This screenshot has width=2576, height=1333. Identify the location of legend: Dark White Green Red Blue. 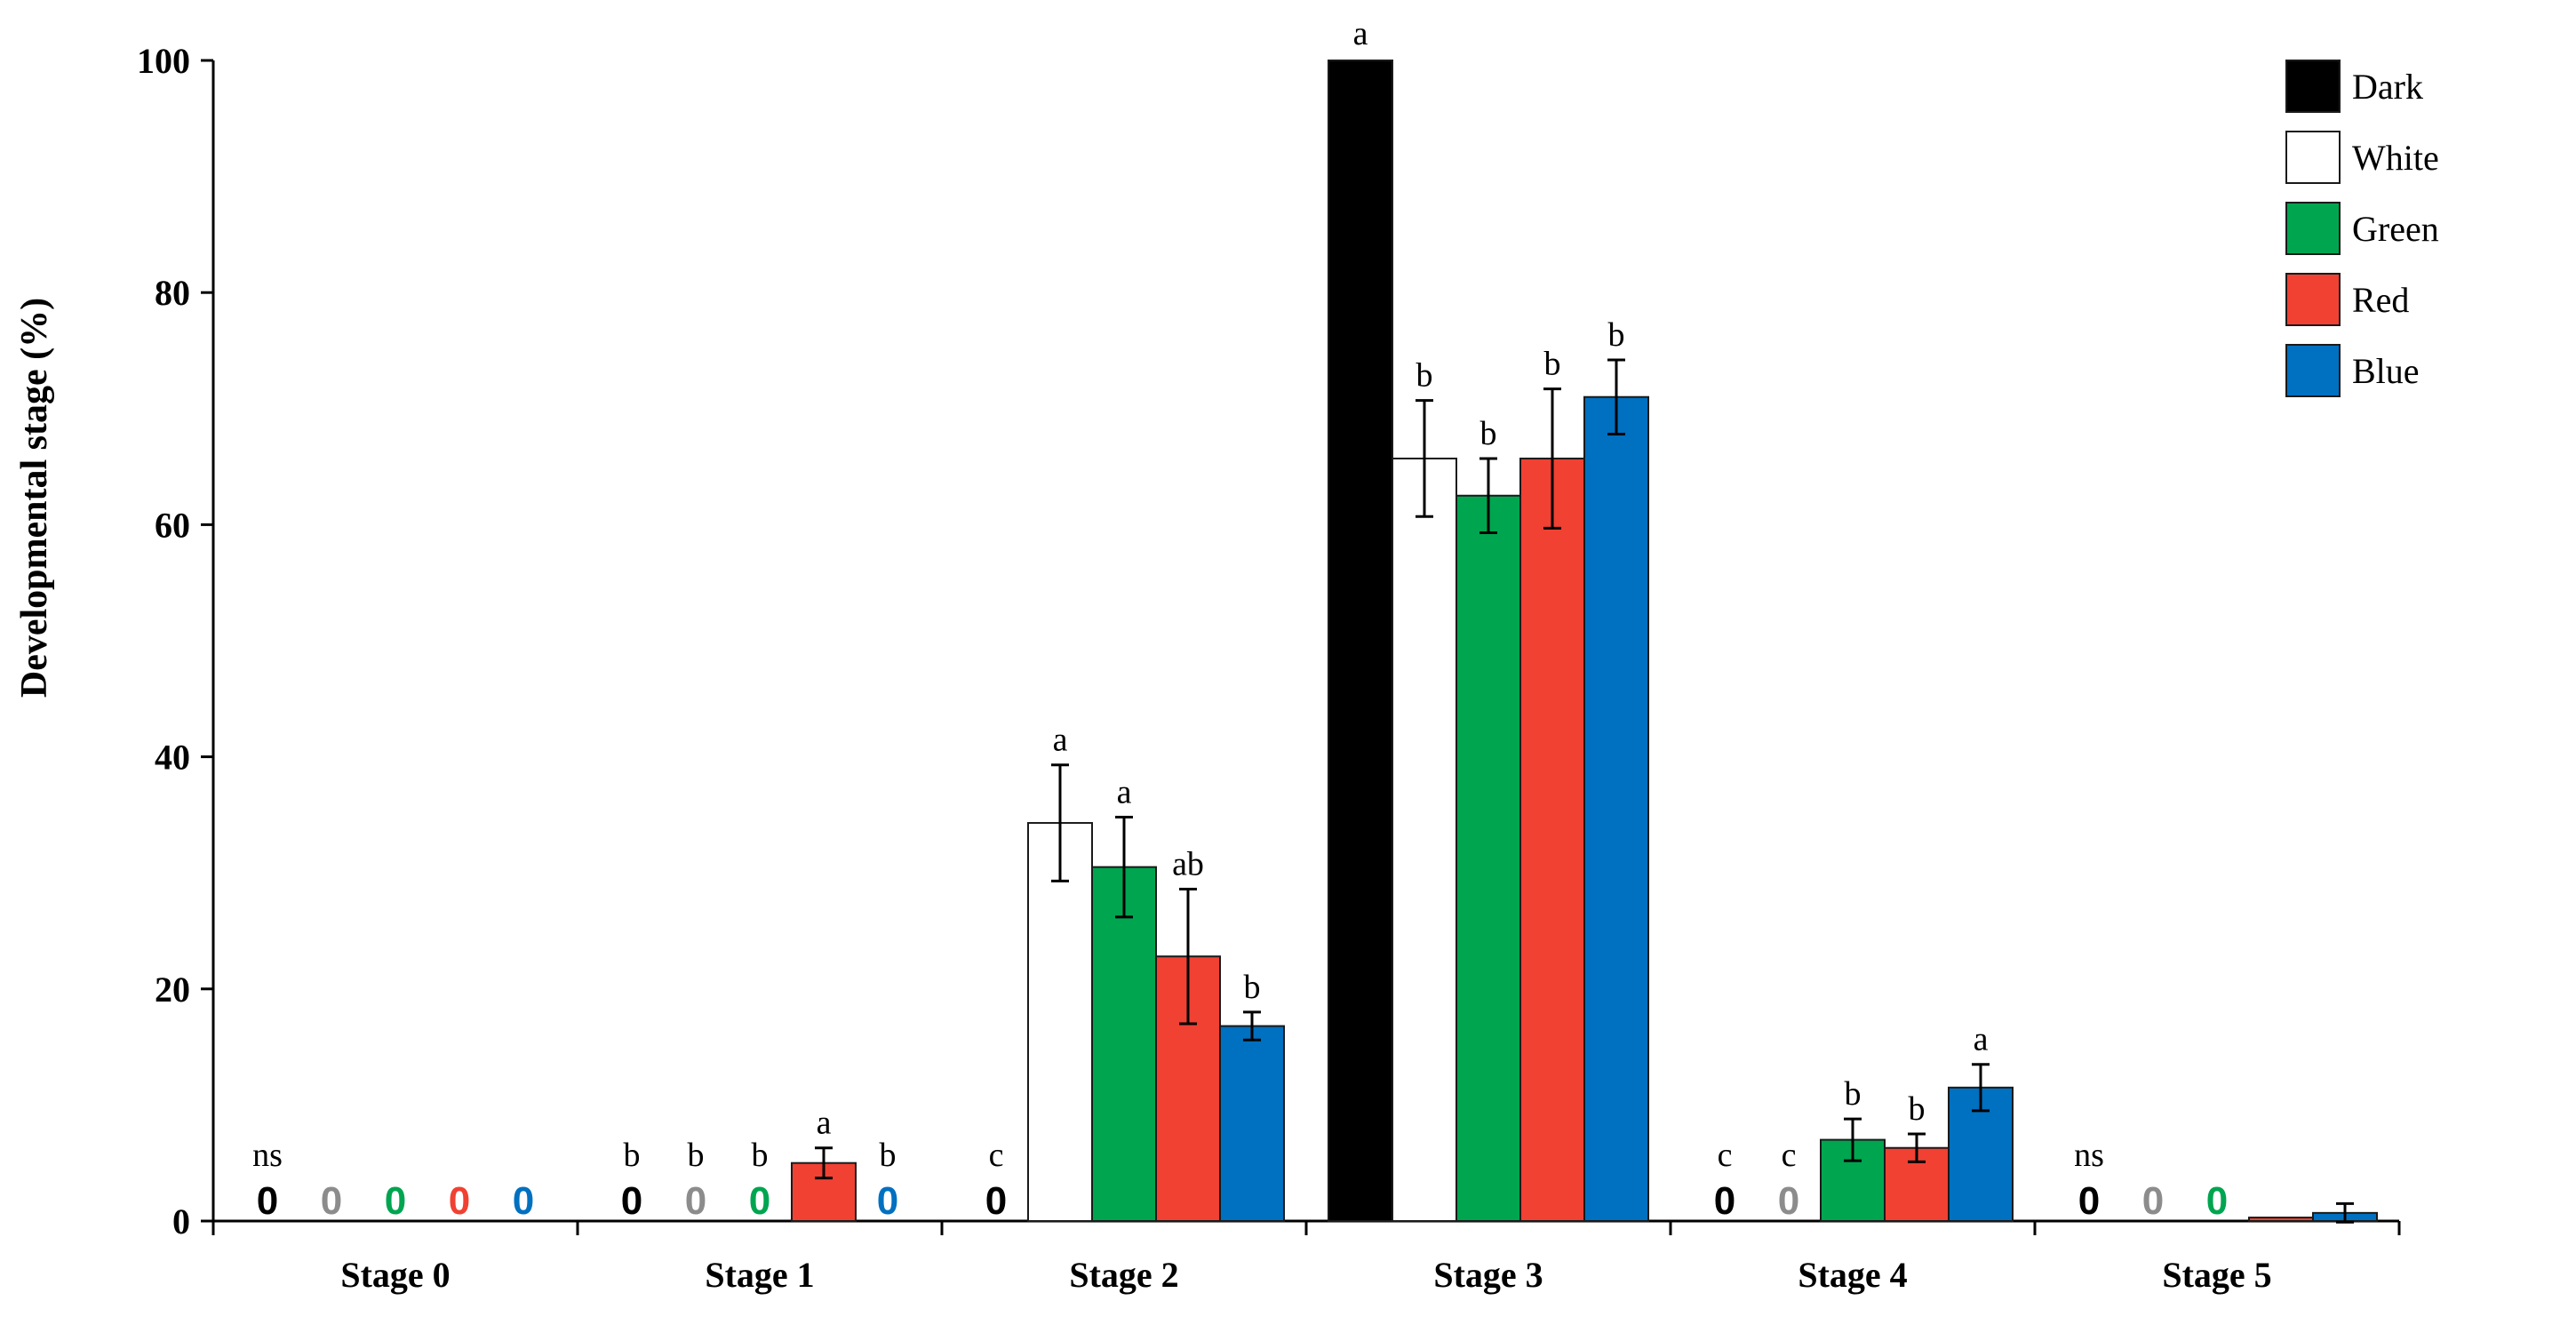
(2362, 229).